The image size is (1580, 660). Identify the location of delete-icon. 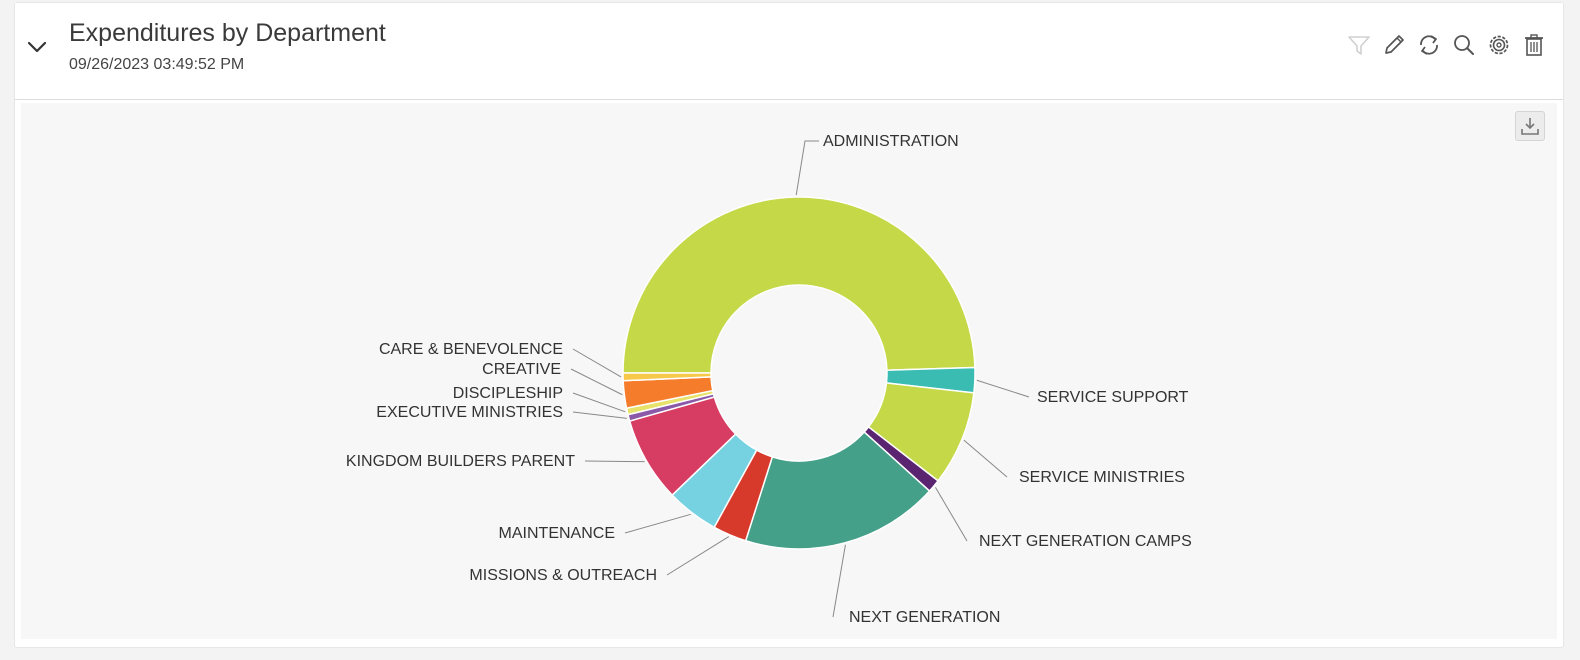
(1534, 45).